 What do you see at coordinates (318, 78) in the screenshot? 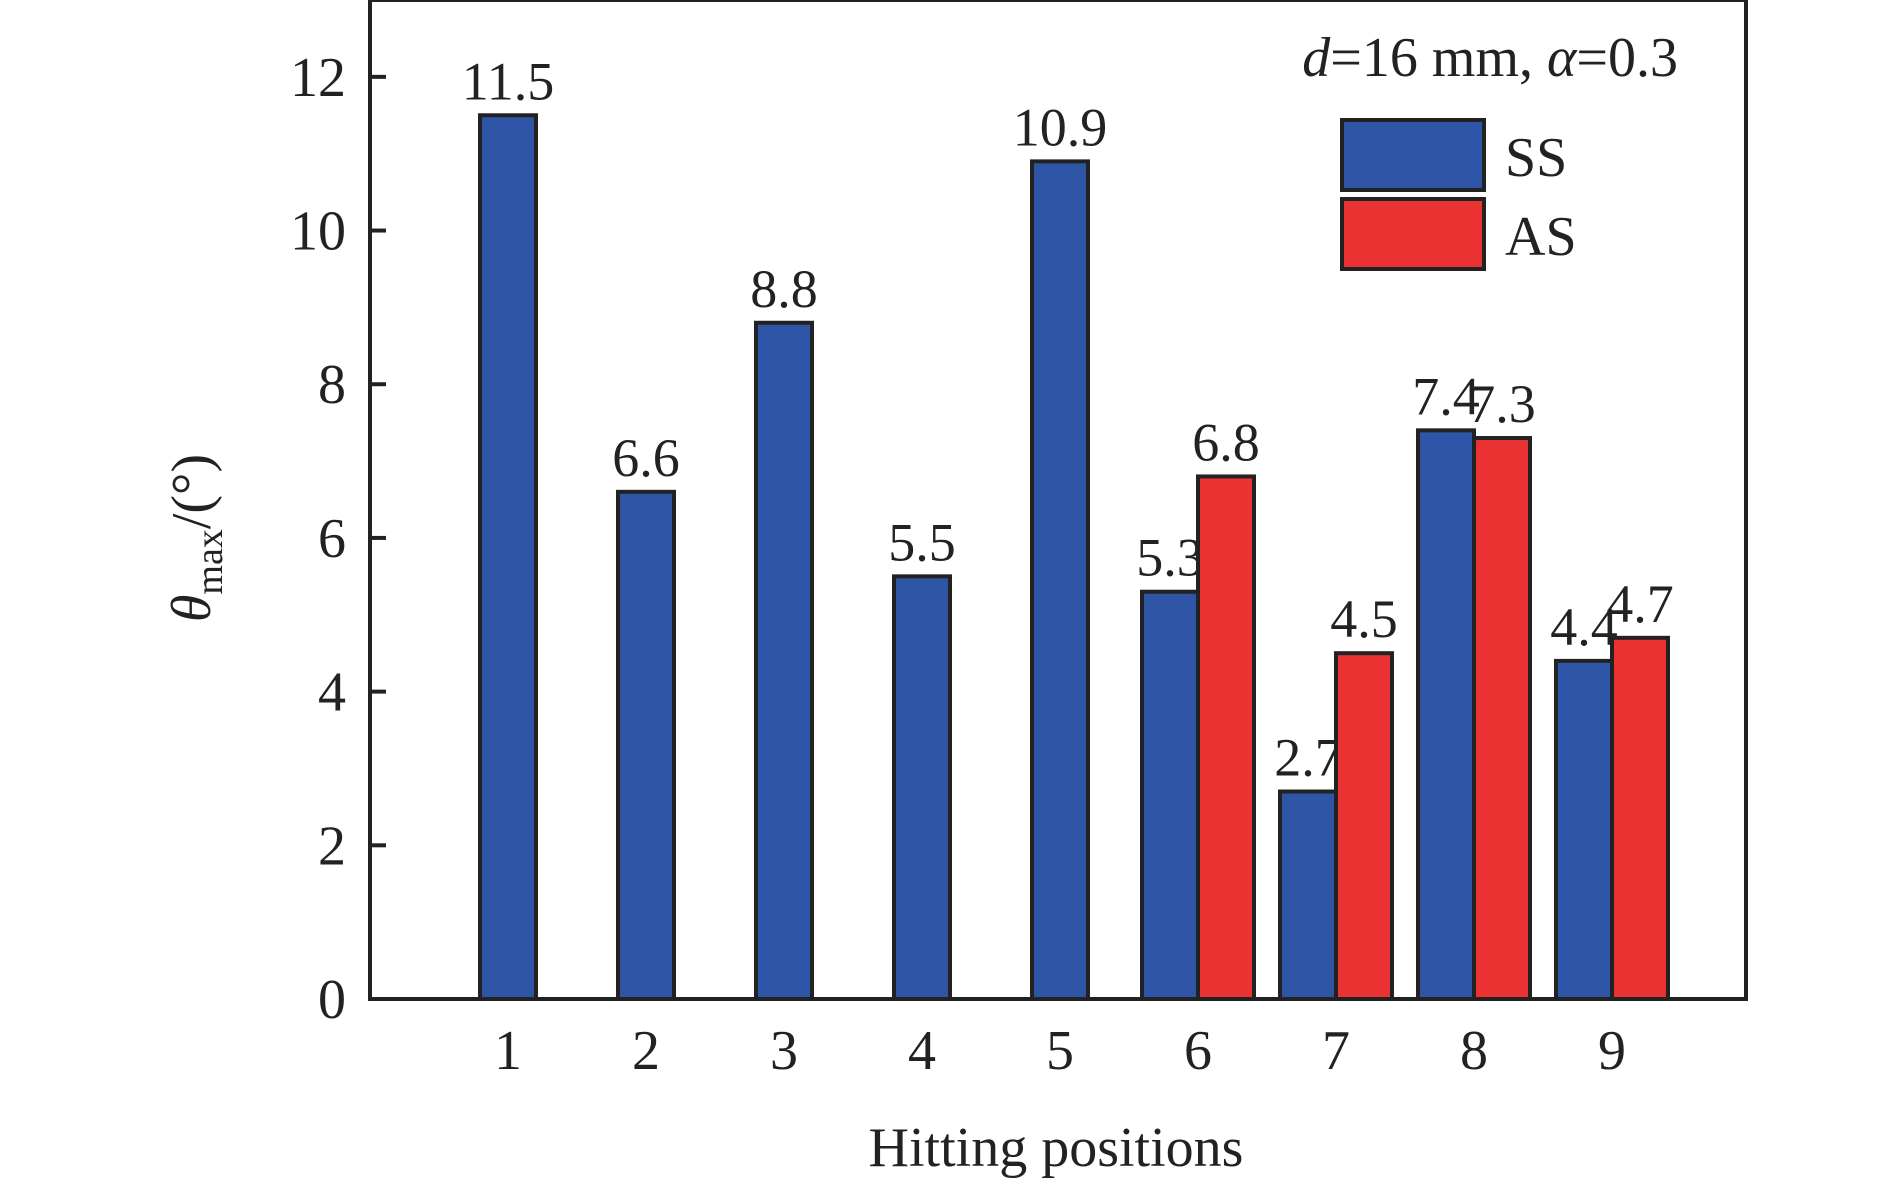
I see `y-tick-label-12: 12` at bounding box center [318, 78].